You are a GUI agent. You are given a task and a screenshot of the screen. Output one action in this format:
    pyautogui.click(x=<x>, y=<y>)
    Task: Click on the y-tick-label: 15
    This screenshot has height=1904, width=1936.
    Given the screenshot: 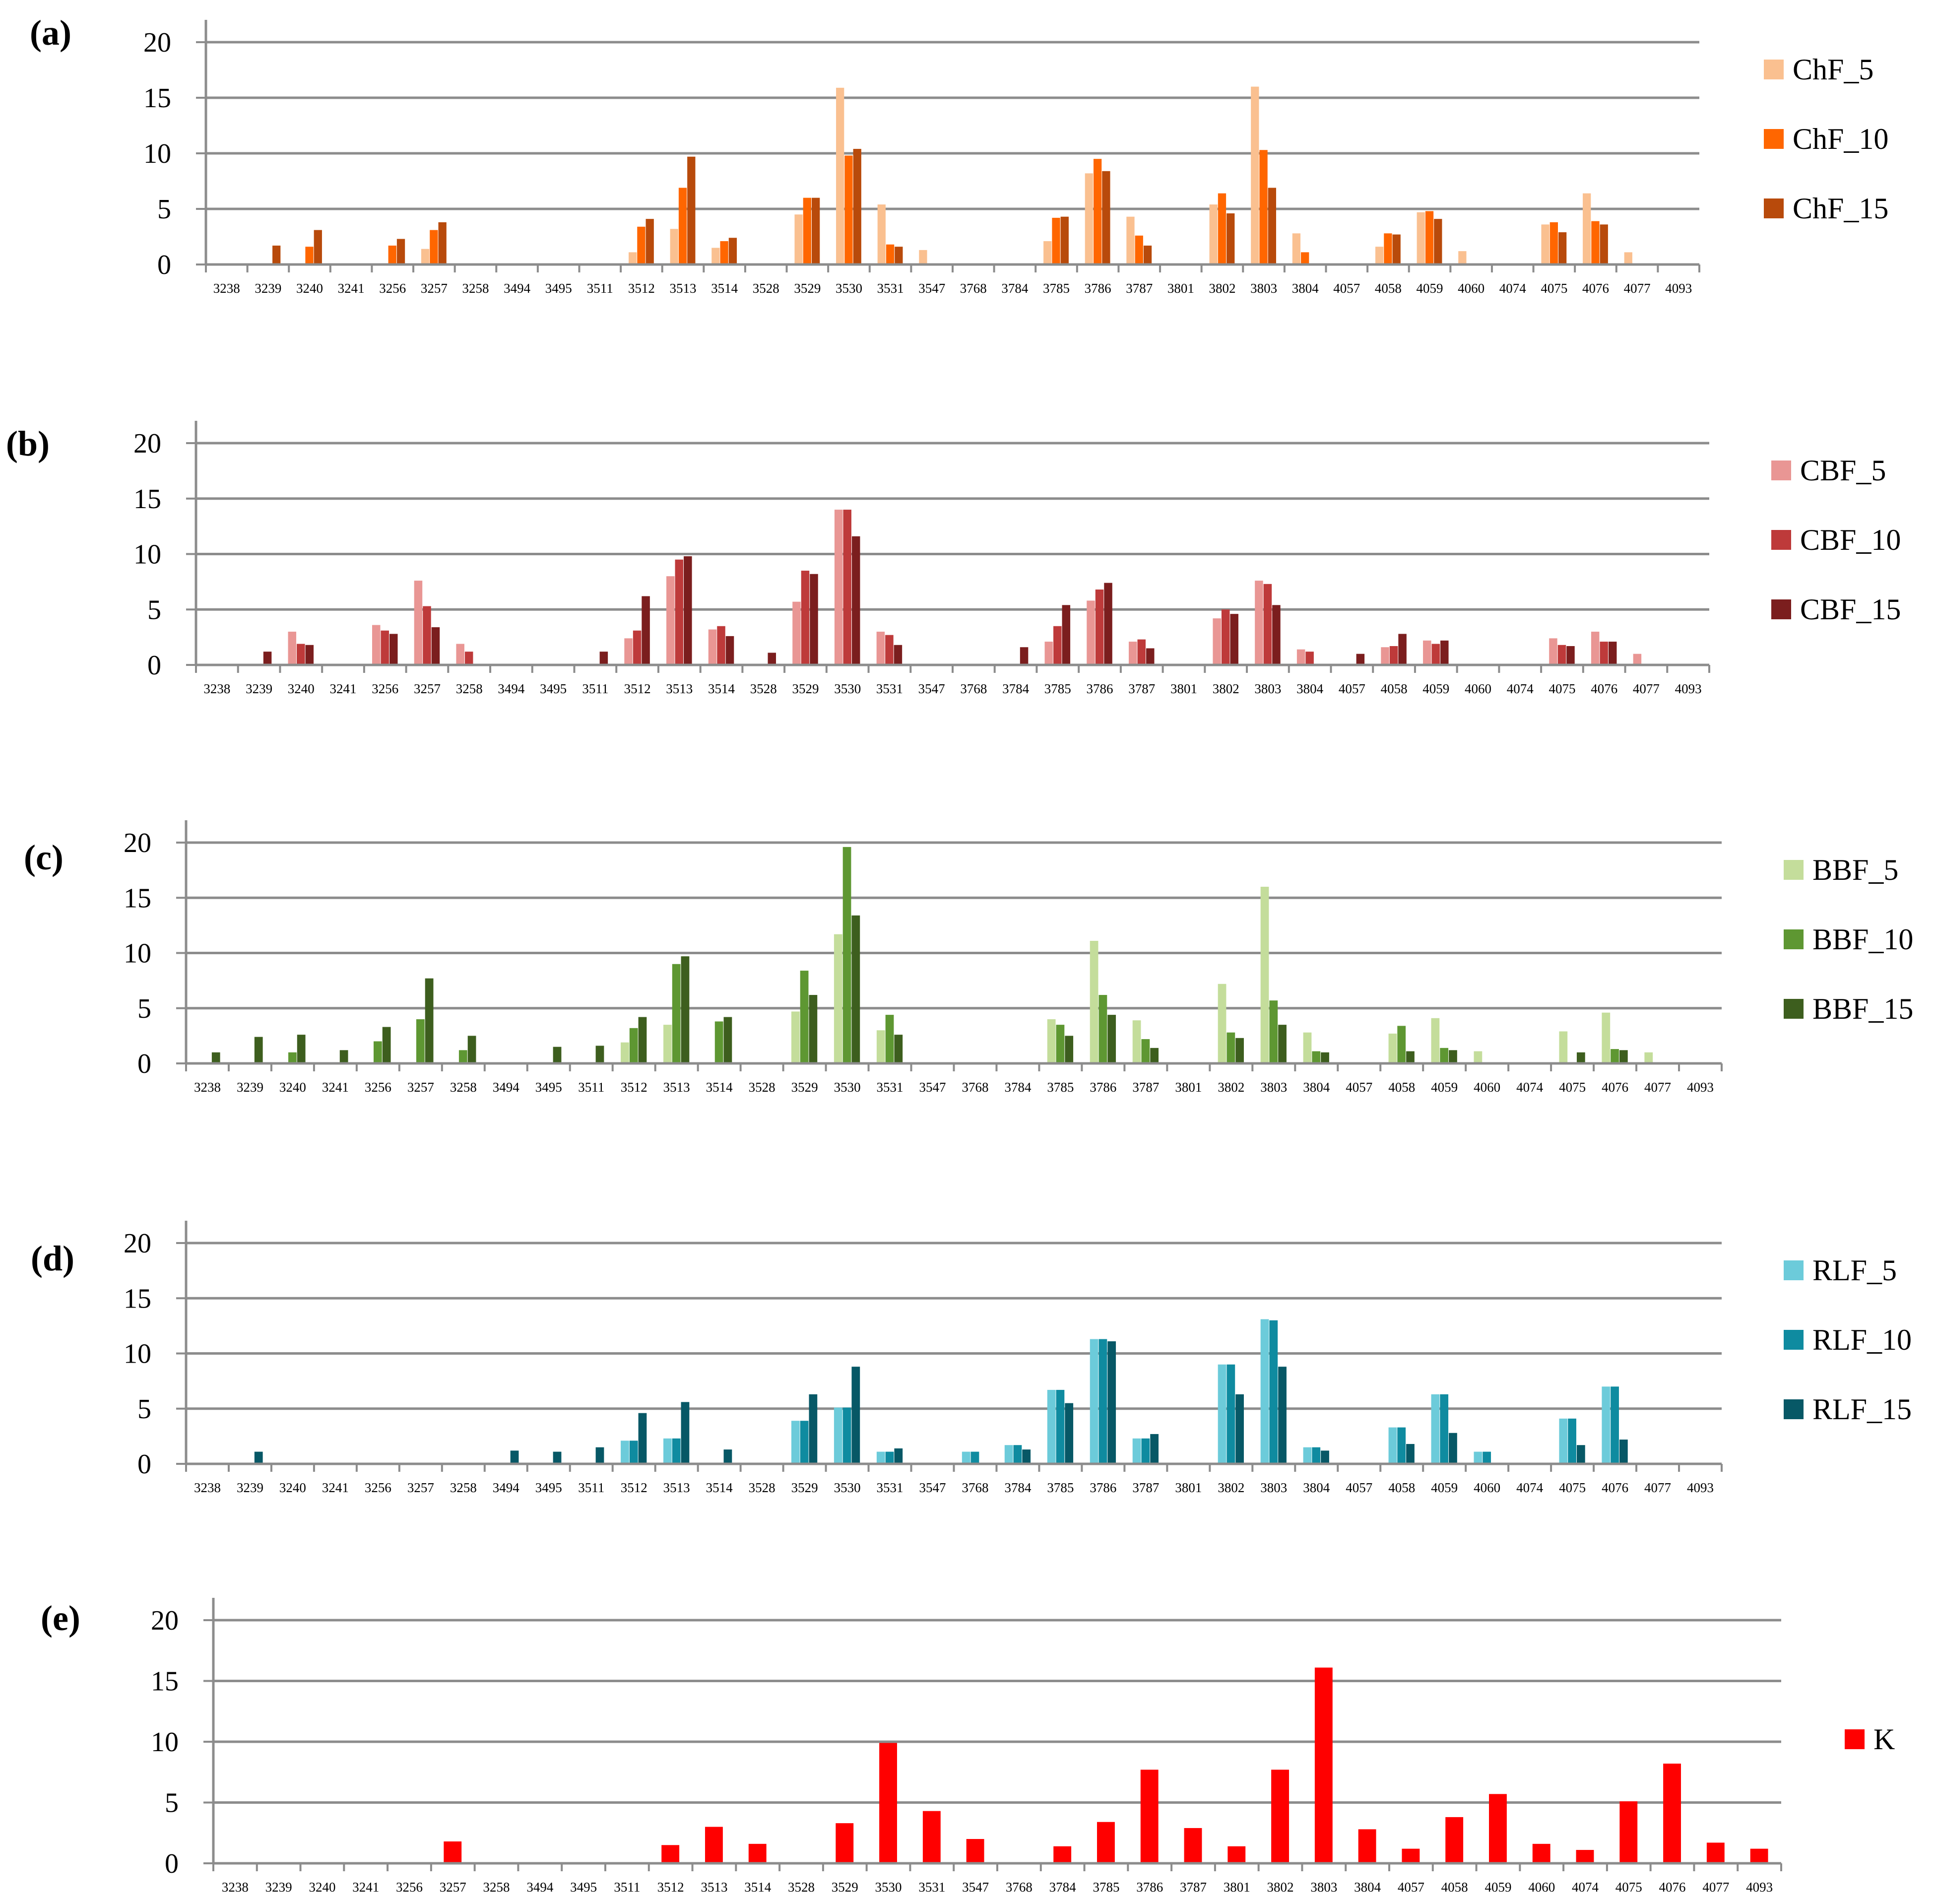 What is the action you would take?
    pyautogui.click(x=138, y=1299)
    